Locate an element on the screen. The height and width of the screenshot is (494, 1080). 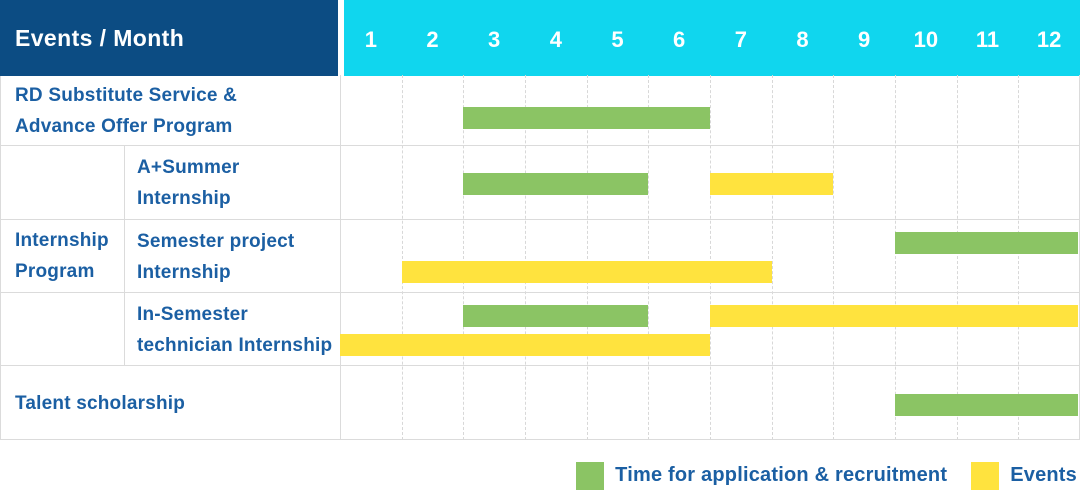
month-header-6: 6 is located at coordinates (679, 39).